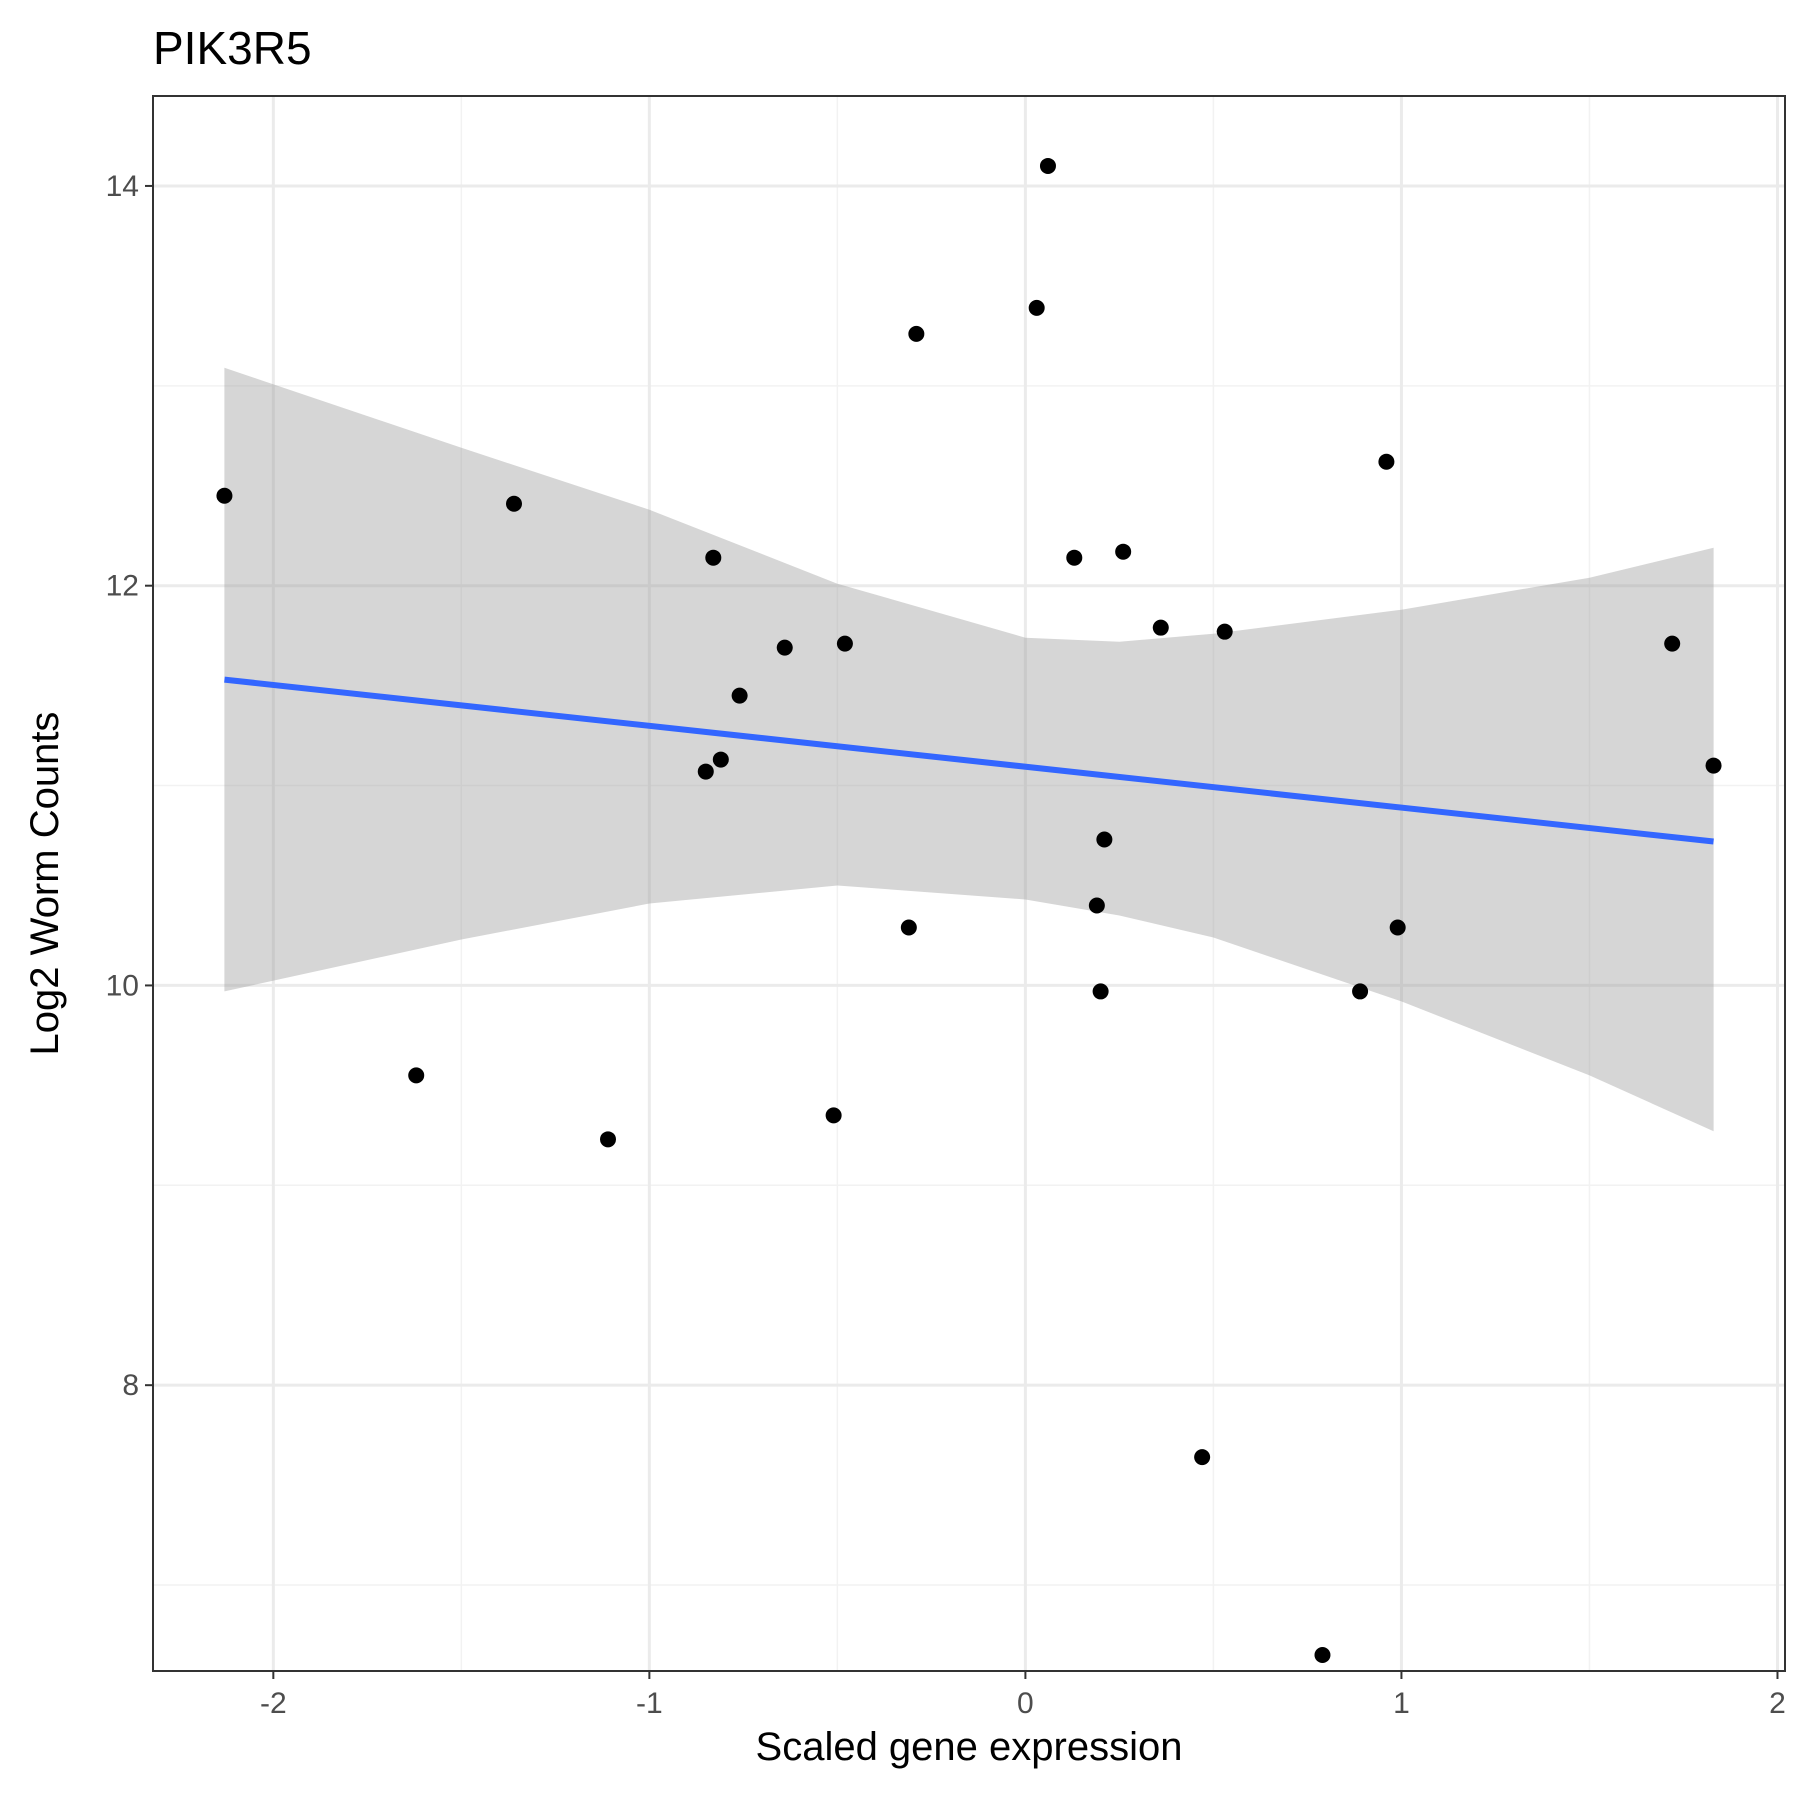  What do you see at coordinates (1401, 1703) in the screenshot?
I see `x-tick-label: 1` at bounding box center [1401, 1703].